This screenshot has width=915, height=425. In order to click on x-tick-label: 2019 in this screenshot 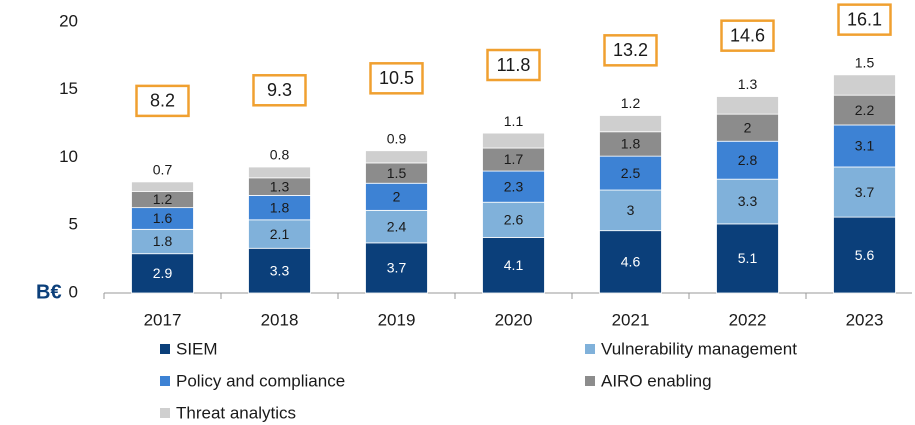, I will do `click(397, 319)`.